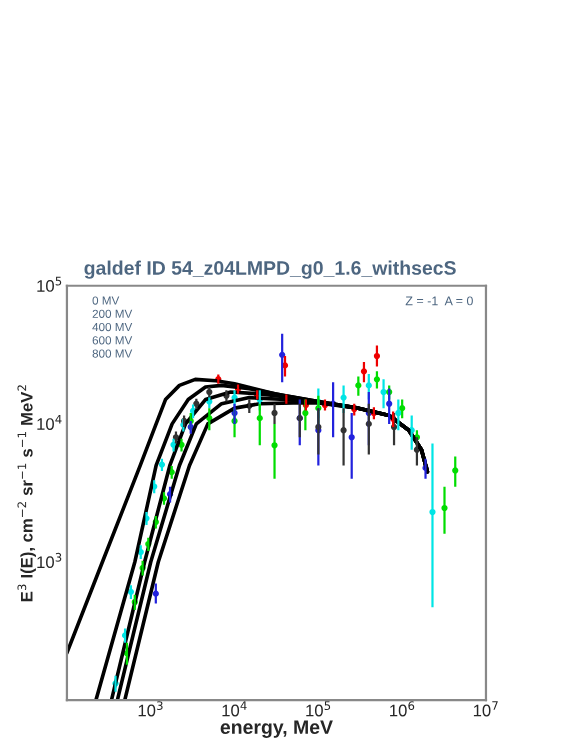 This screenshot has height=752, width=582. What do you see at coordinates (49, 422) in the screenshot?
I see `y-tick-label: 10$^{4}$` at bounding box center [49, 422].